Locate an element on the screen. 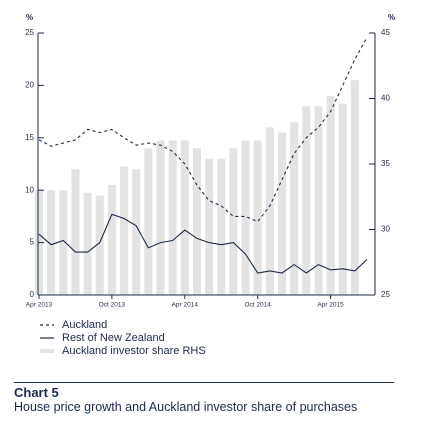  legend-swatch is located at coordinates (47, 351).